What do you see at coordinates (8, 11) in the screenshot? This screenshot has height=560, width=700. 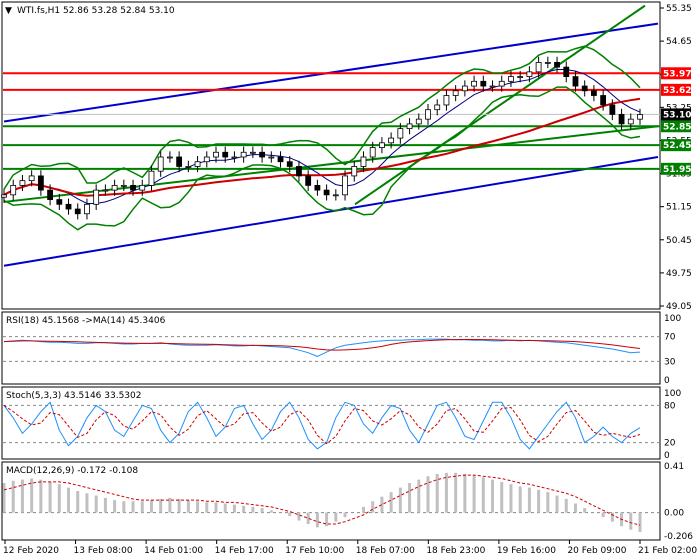 I see `collapse-triangle-icon: ▼` at bounding box center [8, 11].